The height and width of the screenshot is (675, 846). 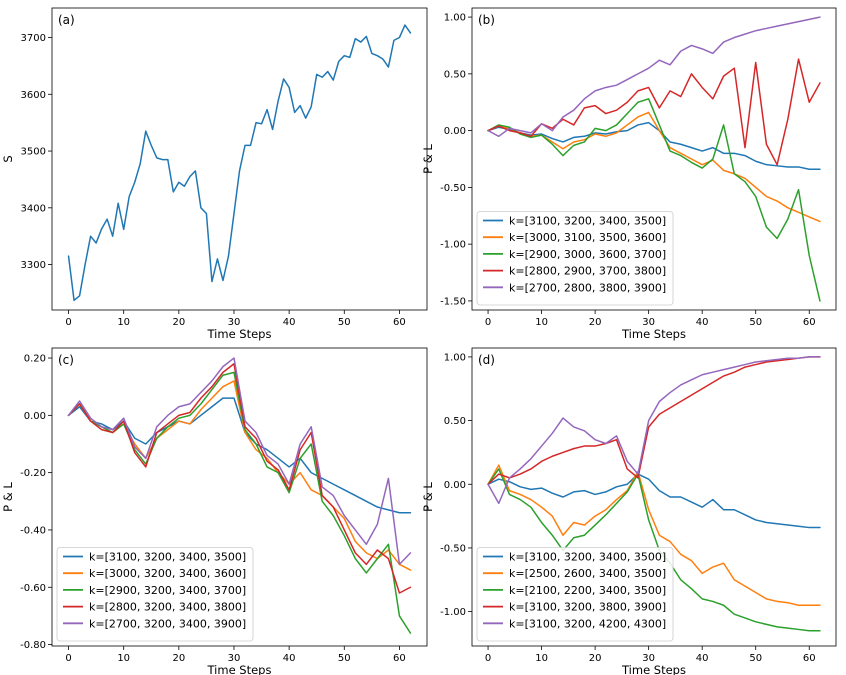 I want to click on y-axis-label: S, so click(x=8, y=158).